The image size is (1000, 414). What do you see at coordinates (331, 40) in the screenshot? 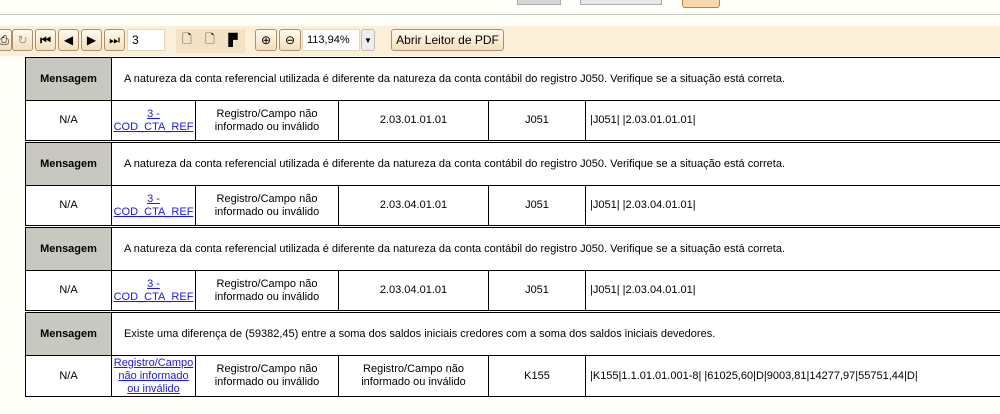
I see `zoom-level-input: 113,94%` at bounding box center [331, 40].